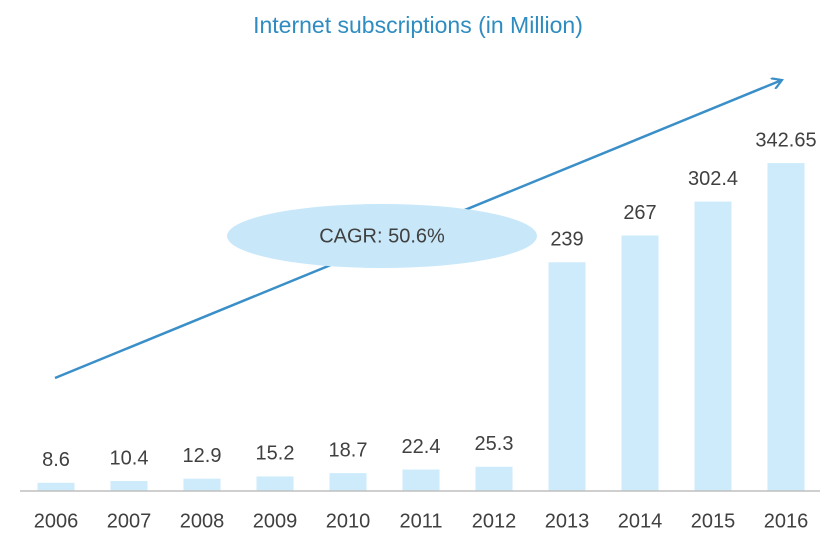  What do you see at coordinates (566, 240) in the screenshot?
I see `data-label: 239` at bounding box center [566, 240].